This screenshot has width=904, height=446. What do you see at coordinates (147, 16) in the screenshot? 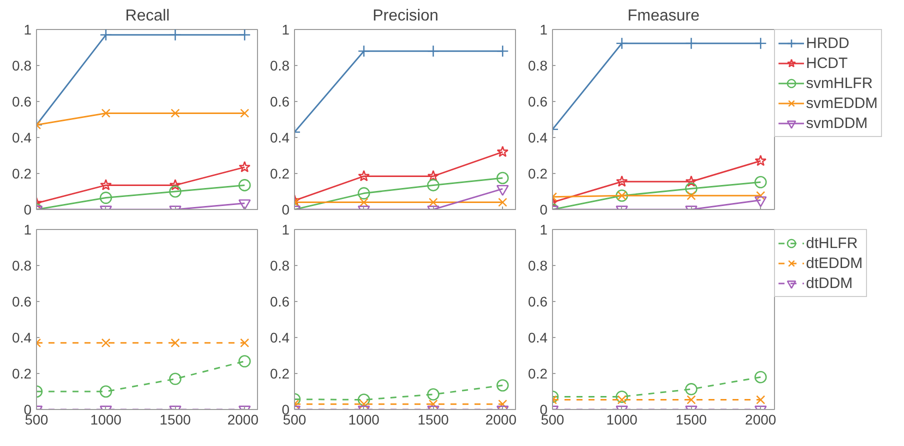
I see `chart-title: Recall` at bounding box center [147, 16].